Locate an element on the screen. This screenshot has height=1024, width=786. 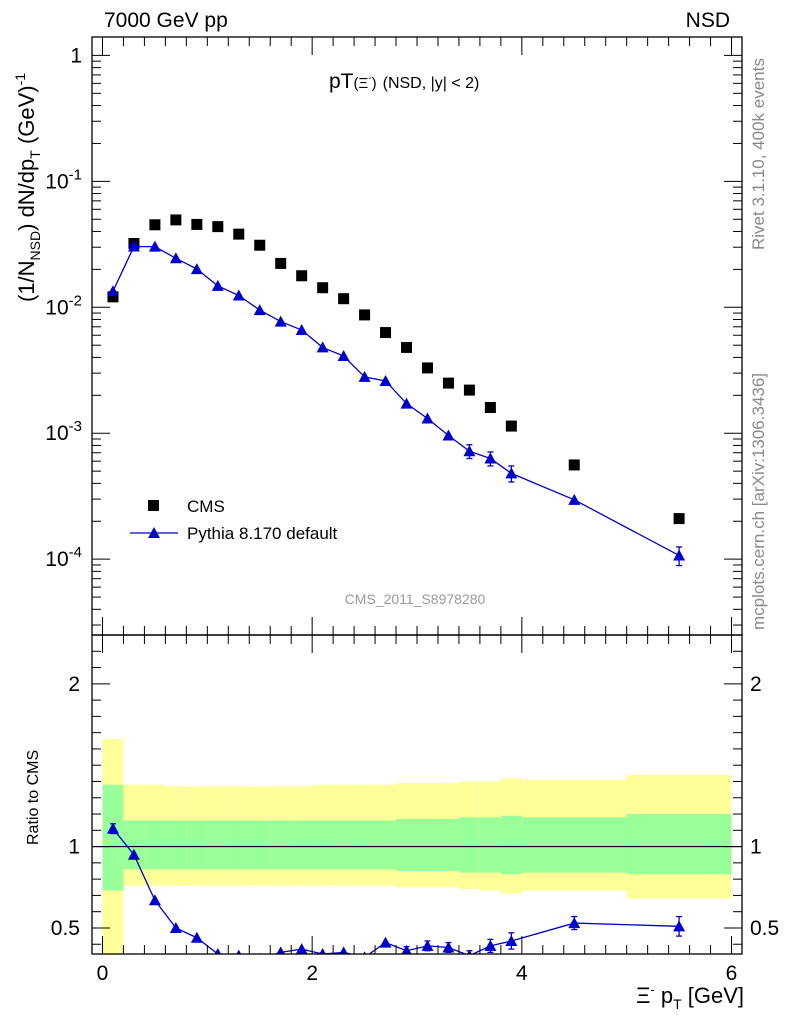
plot-title-particle-close: ) is located at coordinates (374, 83).